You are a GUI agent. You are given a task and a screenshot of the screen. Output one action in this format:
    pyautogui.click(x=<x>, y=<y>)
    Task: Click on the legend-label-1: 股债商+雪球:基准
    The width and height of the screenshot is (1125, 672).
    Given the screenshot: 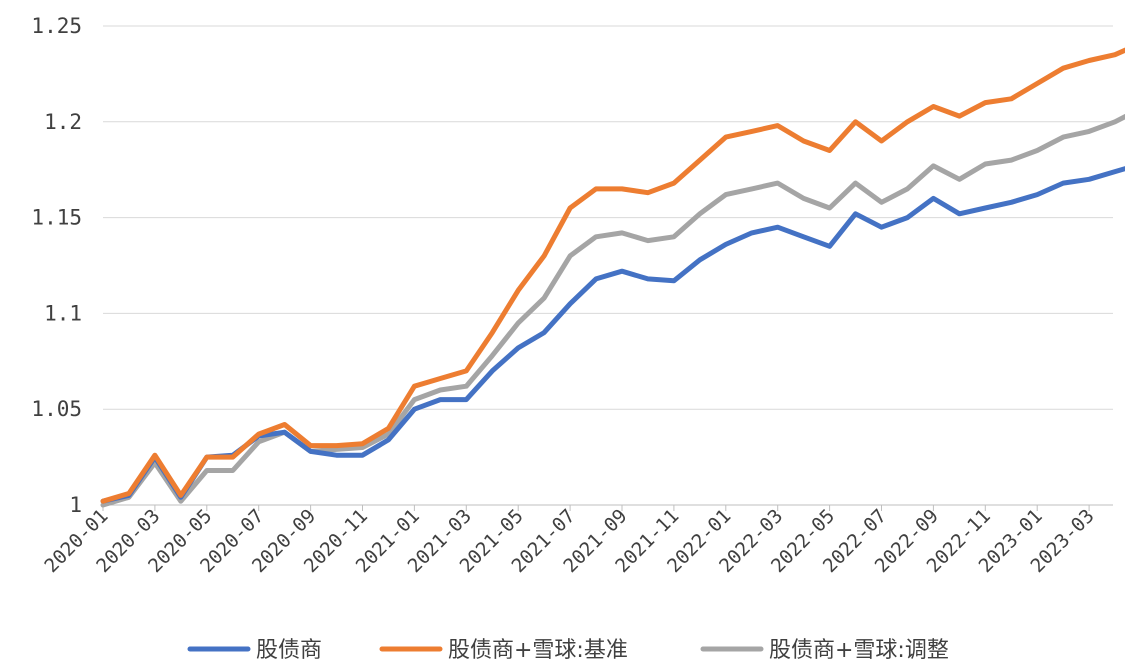 What is the action you would take?
    pyautogui.click(x=538, y=650)
    